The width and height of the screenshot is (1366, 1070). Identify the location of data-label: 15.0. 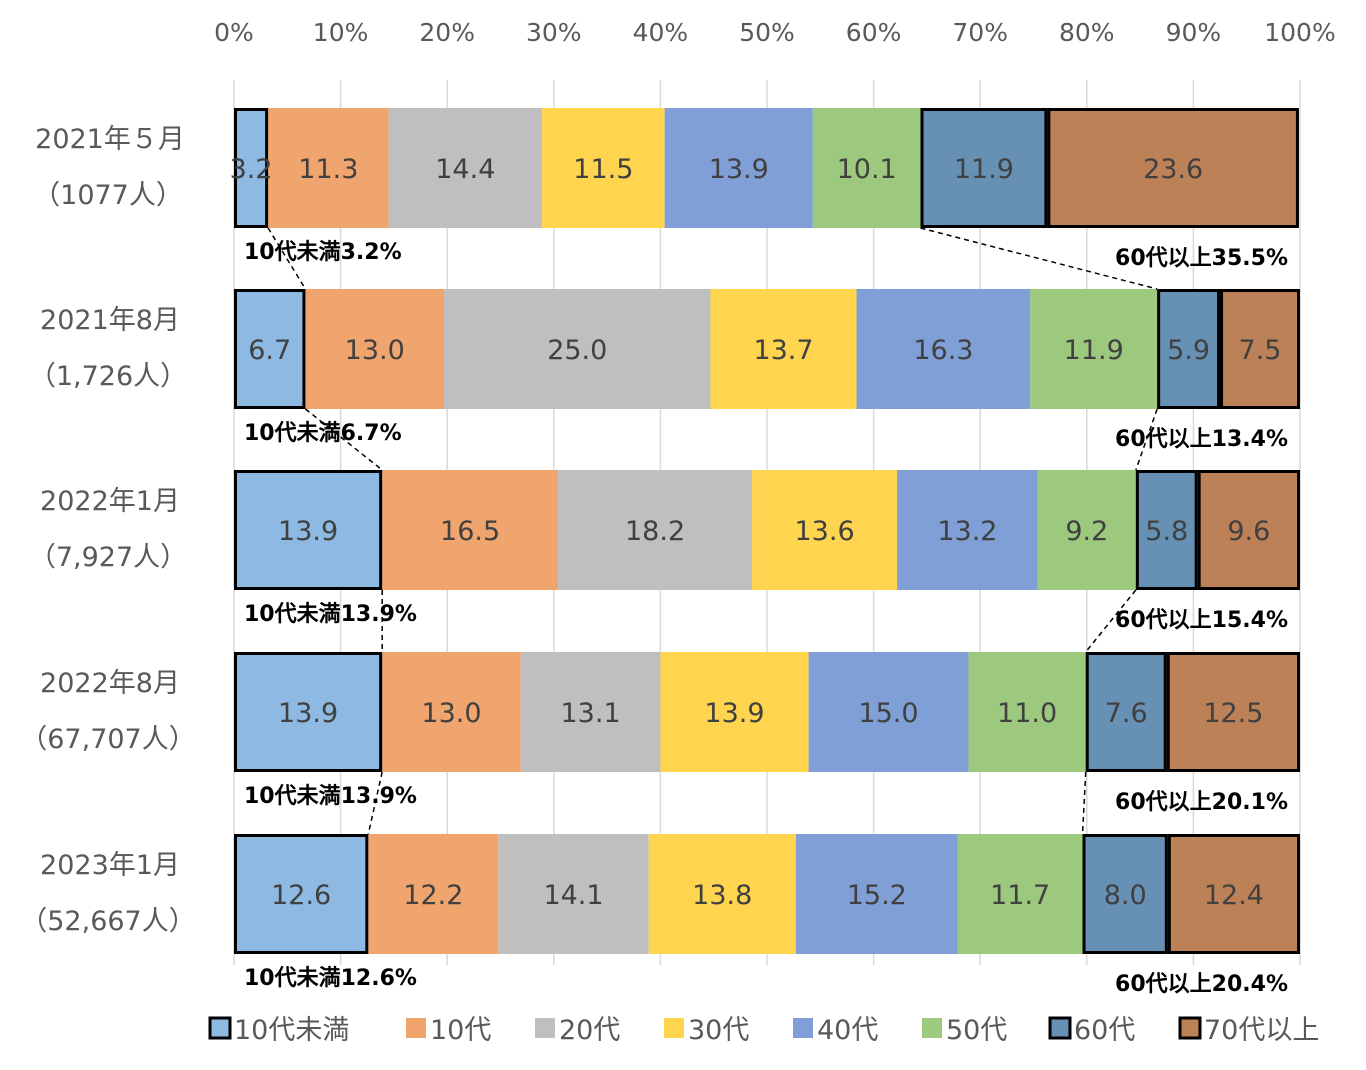
(888, 713).